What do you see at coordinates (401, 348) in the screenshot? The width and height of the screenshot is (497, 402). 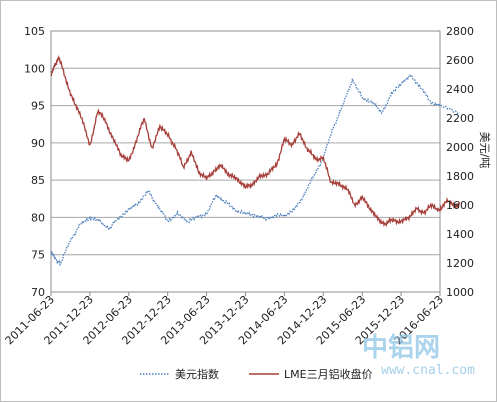 I see `watermark-logo-text: 中铝网` at bounding box center [401, 348].